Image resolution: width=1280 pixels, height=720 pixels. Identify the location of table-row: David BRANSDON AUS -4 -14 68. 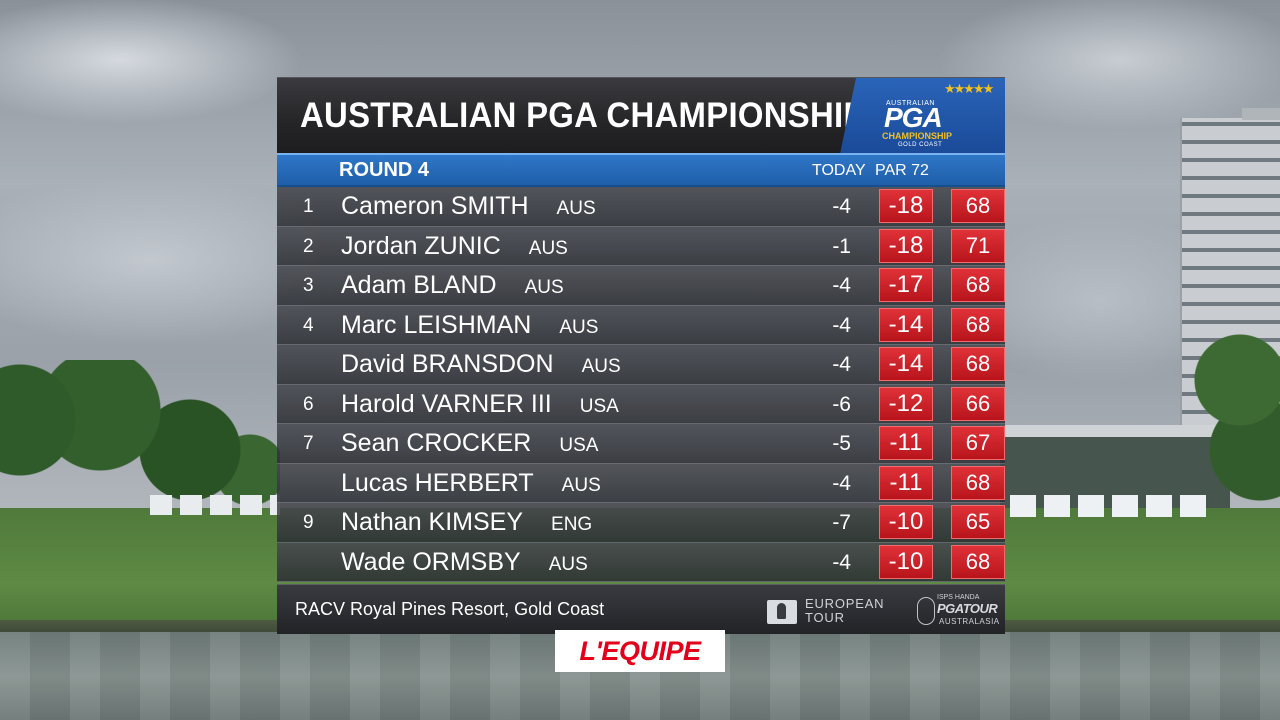
(641, 365).